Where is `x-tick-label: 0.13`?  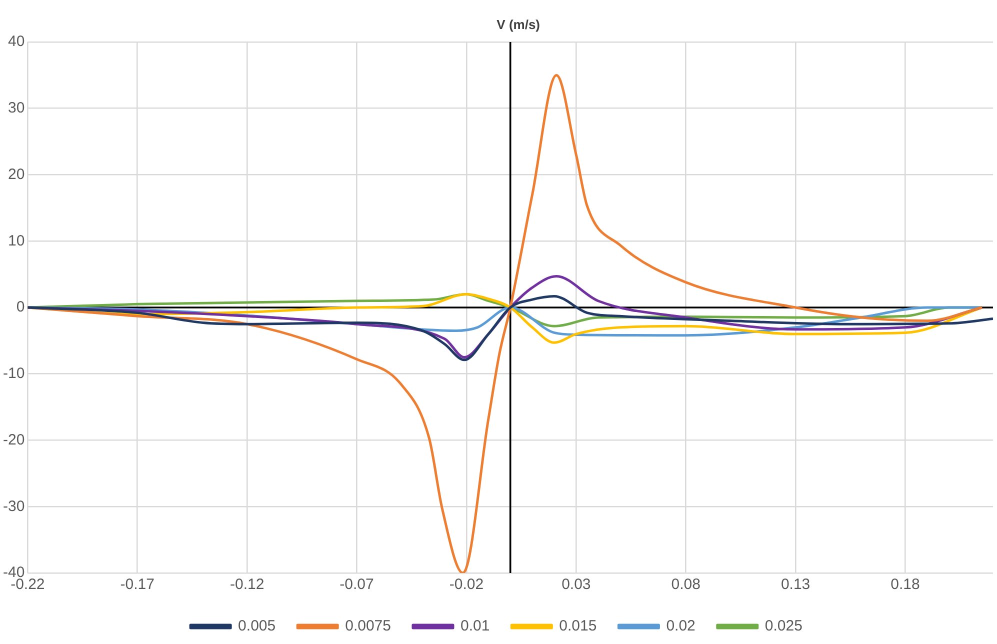
x-tick-label: 0.13 is located at coordinates (795, 585).